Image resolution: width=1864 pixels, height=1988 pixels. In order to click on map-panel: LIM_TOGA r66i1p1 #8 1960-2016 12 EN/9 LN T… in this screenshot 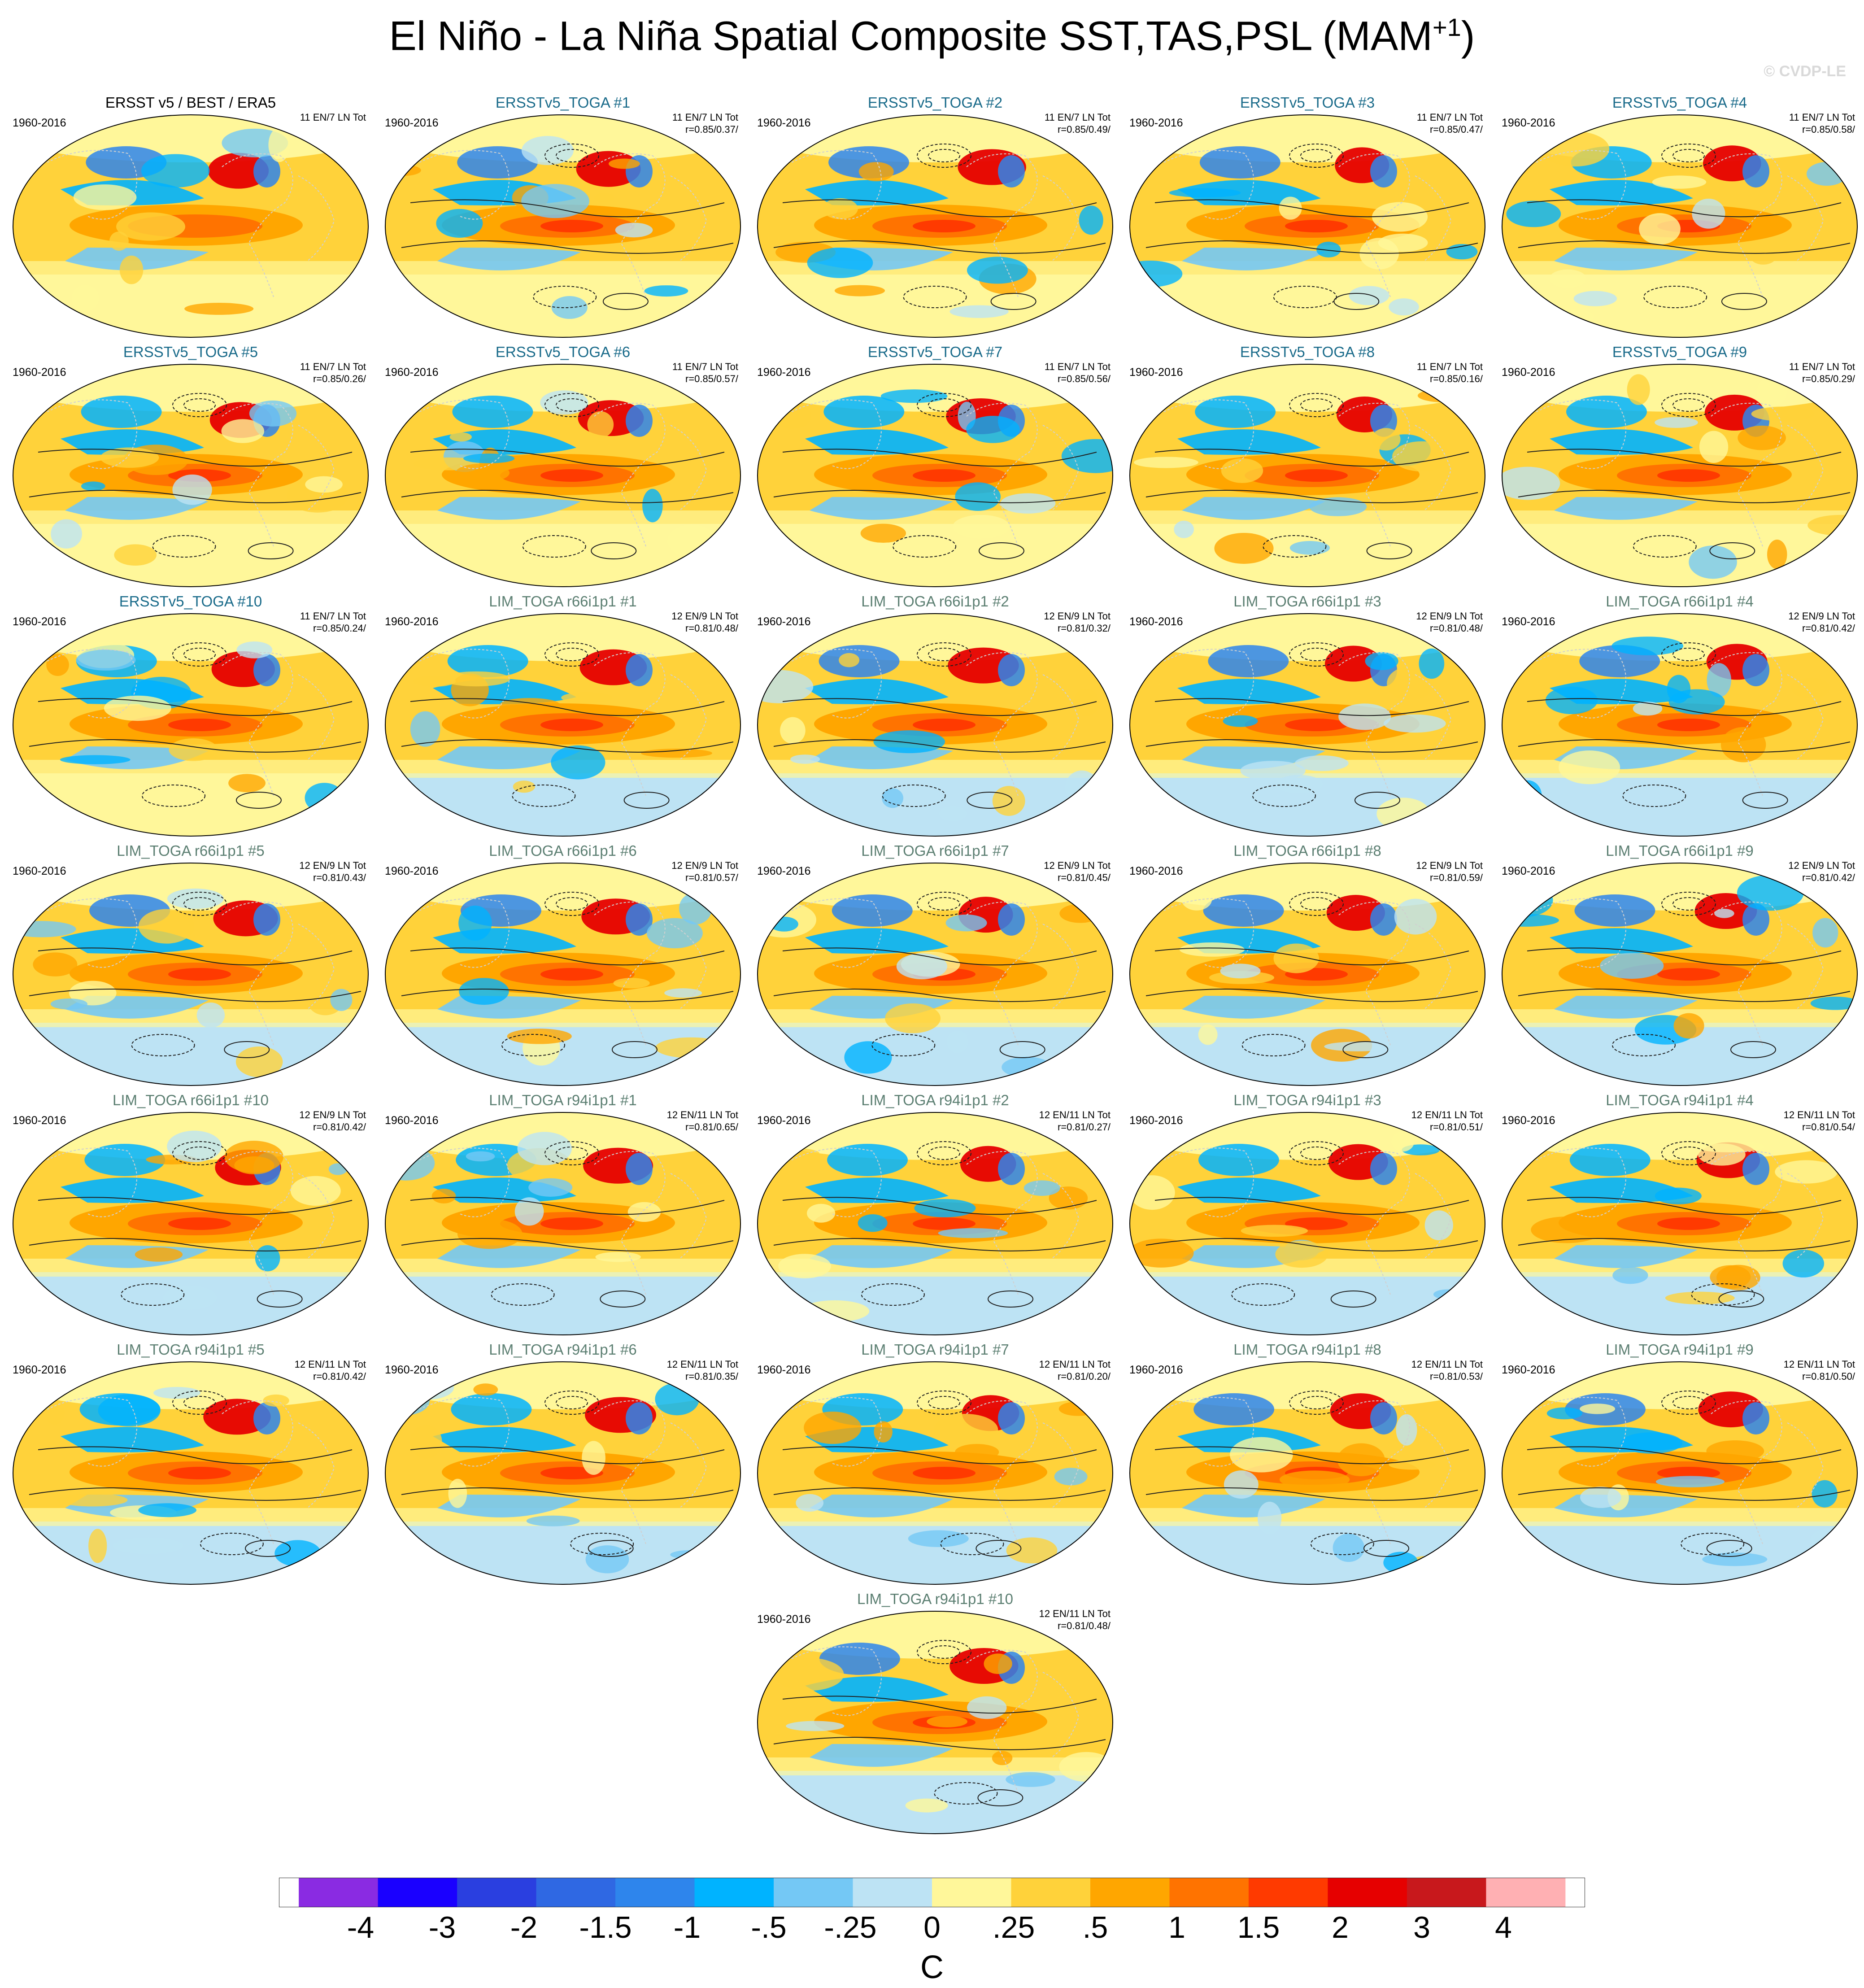, I will do `click(1307, 962)`.